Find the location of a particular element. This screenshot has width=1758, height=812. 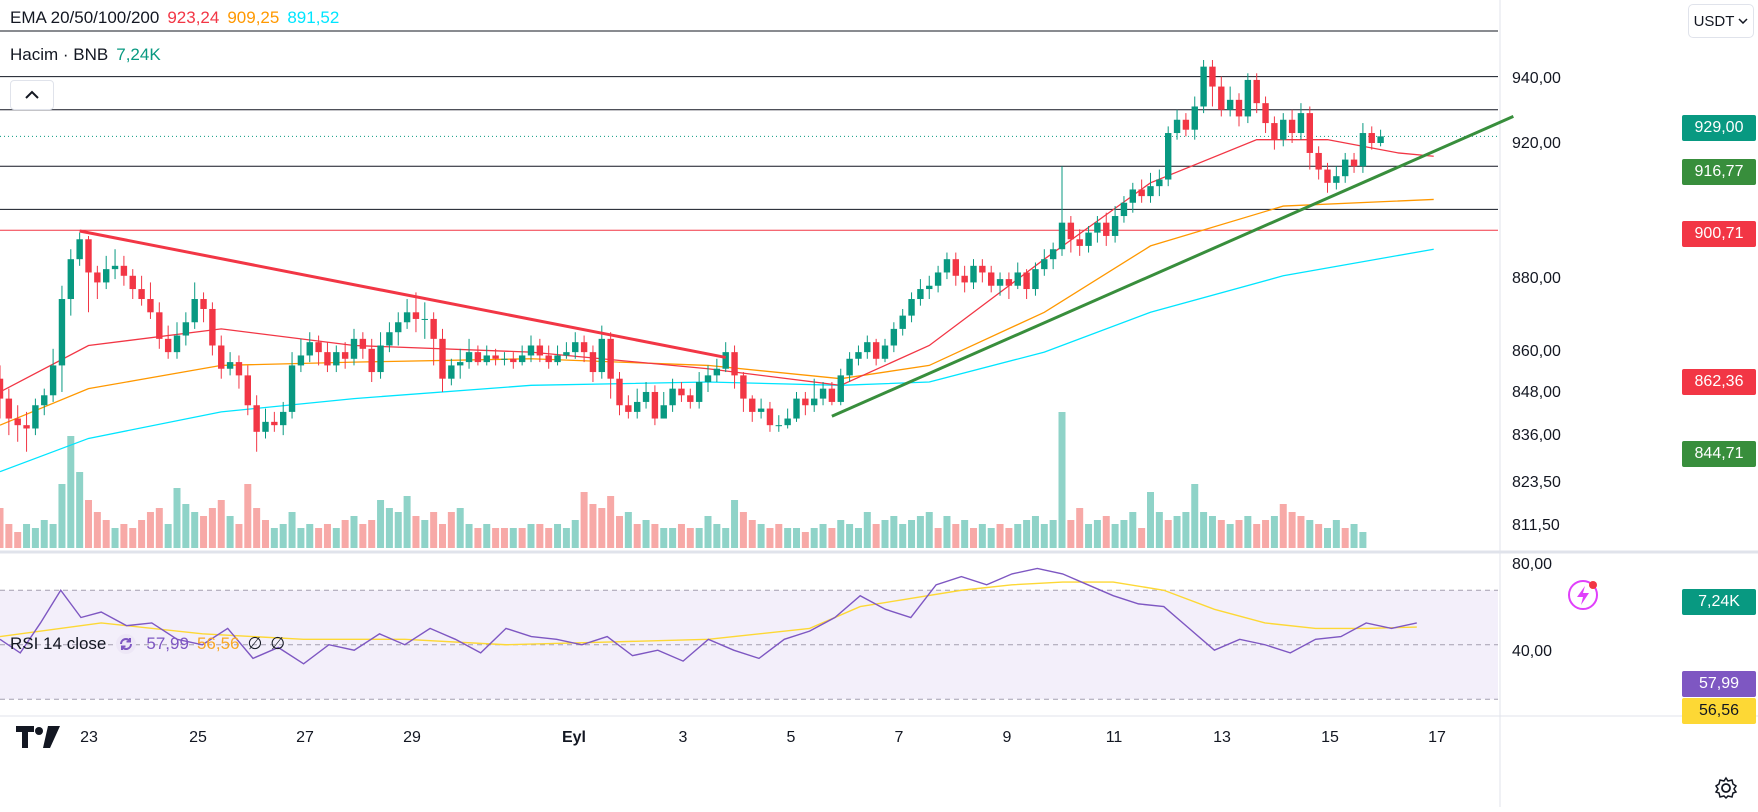

tradingview-logo is located at coordinates (38, 739).